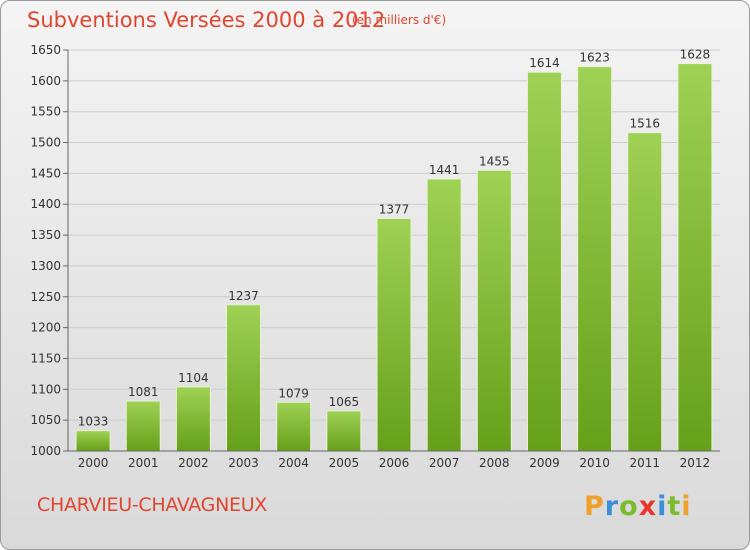 The width and height of the screenshot is (750, 550). Describe the element at coordinates (45, 143) in the screenshot. I see `y-tick-label: 1500` at that location.